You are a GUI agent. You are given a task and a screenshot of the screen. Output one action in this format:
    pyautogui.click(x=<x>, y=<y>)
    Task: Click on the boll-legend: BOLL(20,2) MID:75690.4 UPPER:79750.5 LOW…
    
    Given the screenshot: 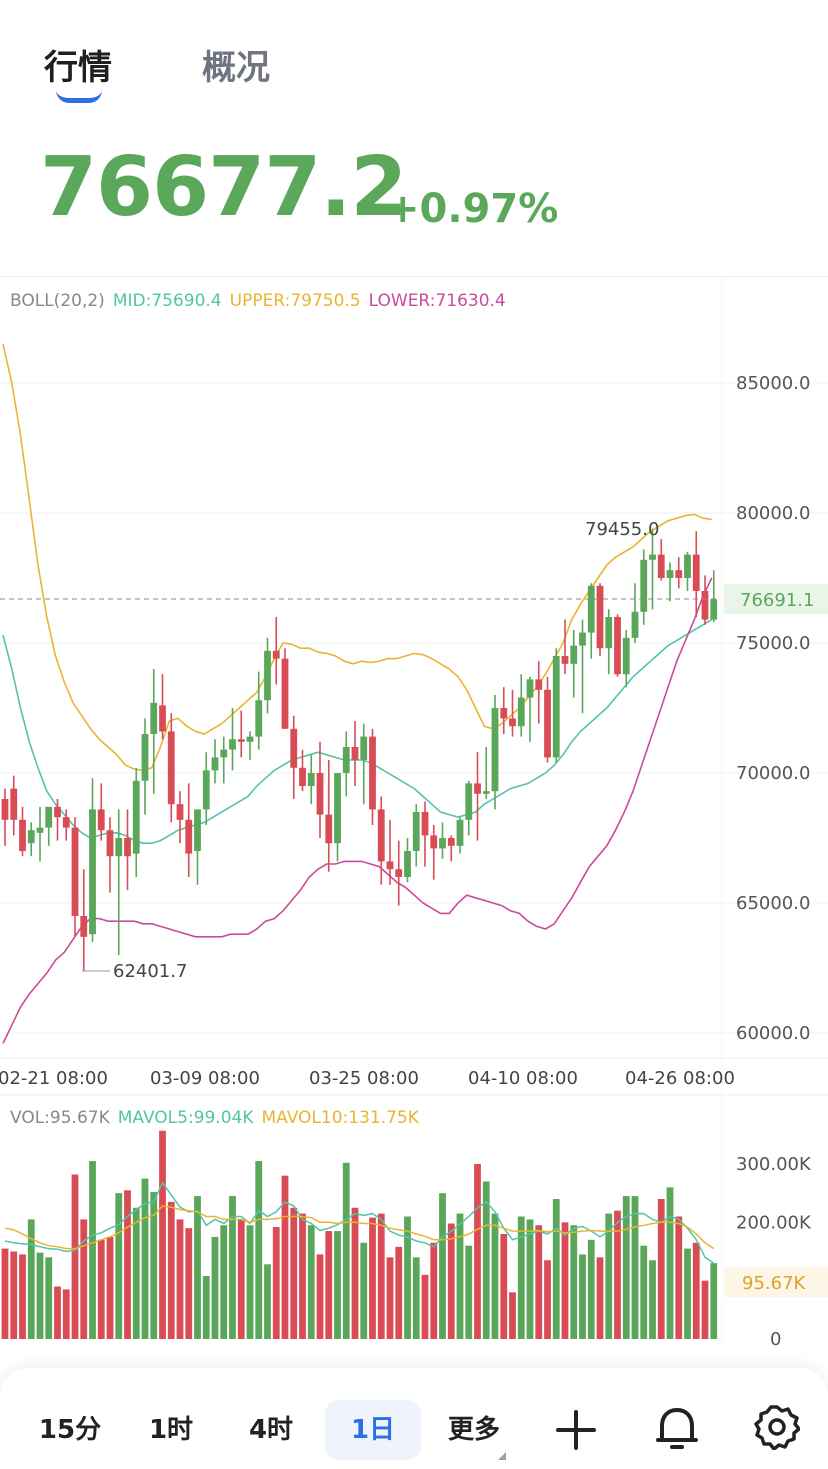 What is the action you would take?
    pyautogui.click(x=258, y=301)
    